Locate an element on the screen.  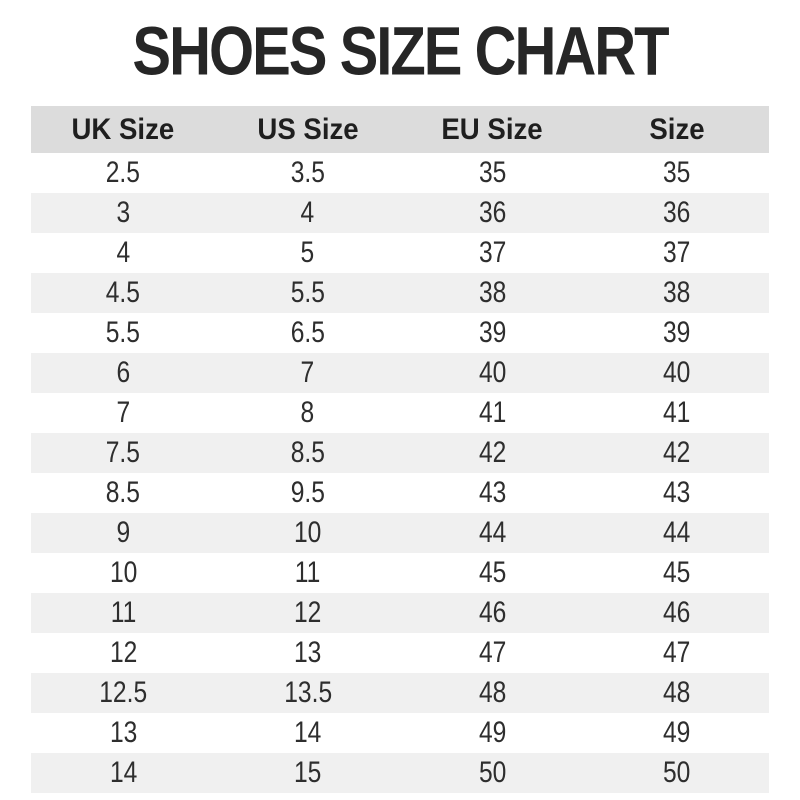
table-cell: 6 is located at coordinates (123, 373).